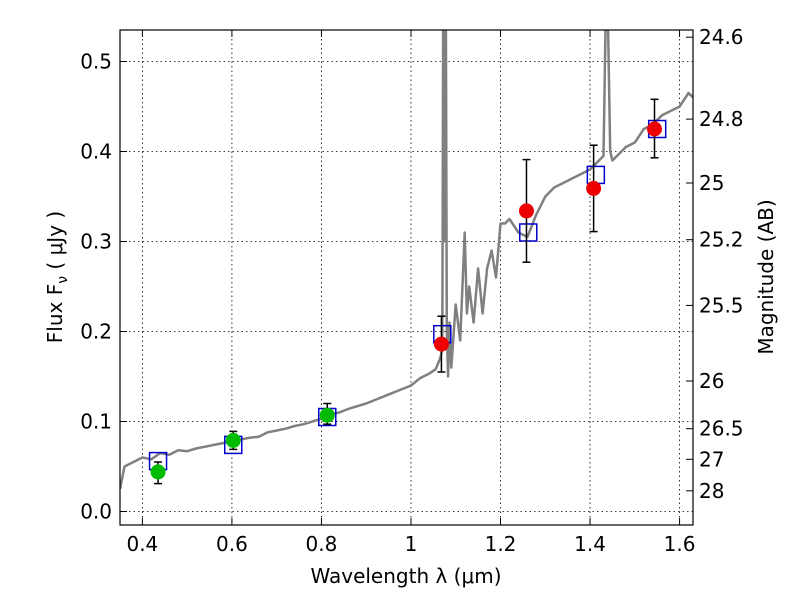 The image size is (800, 600). What do you see at coordinates (711, 459) in the screenshot?
I see `magnitude-tick-label: 27` at bounding box center [711, 459].